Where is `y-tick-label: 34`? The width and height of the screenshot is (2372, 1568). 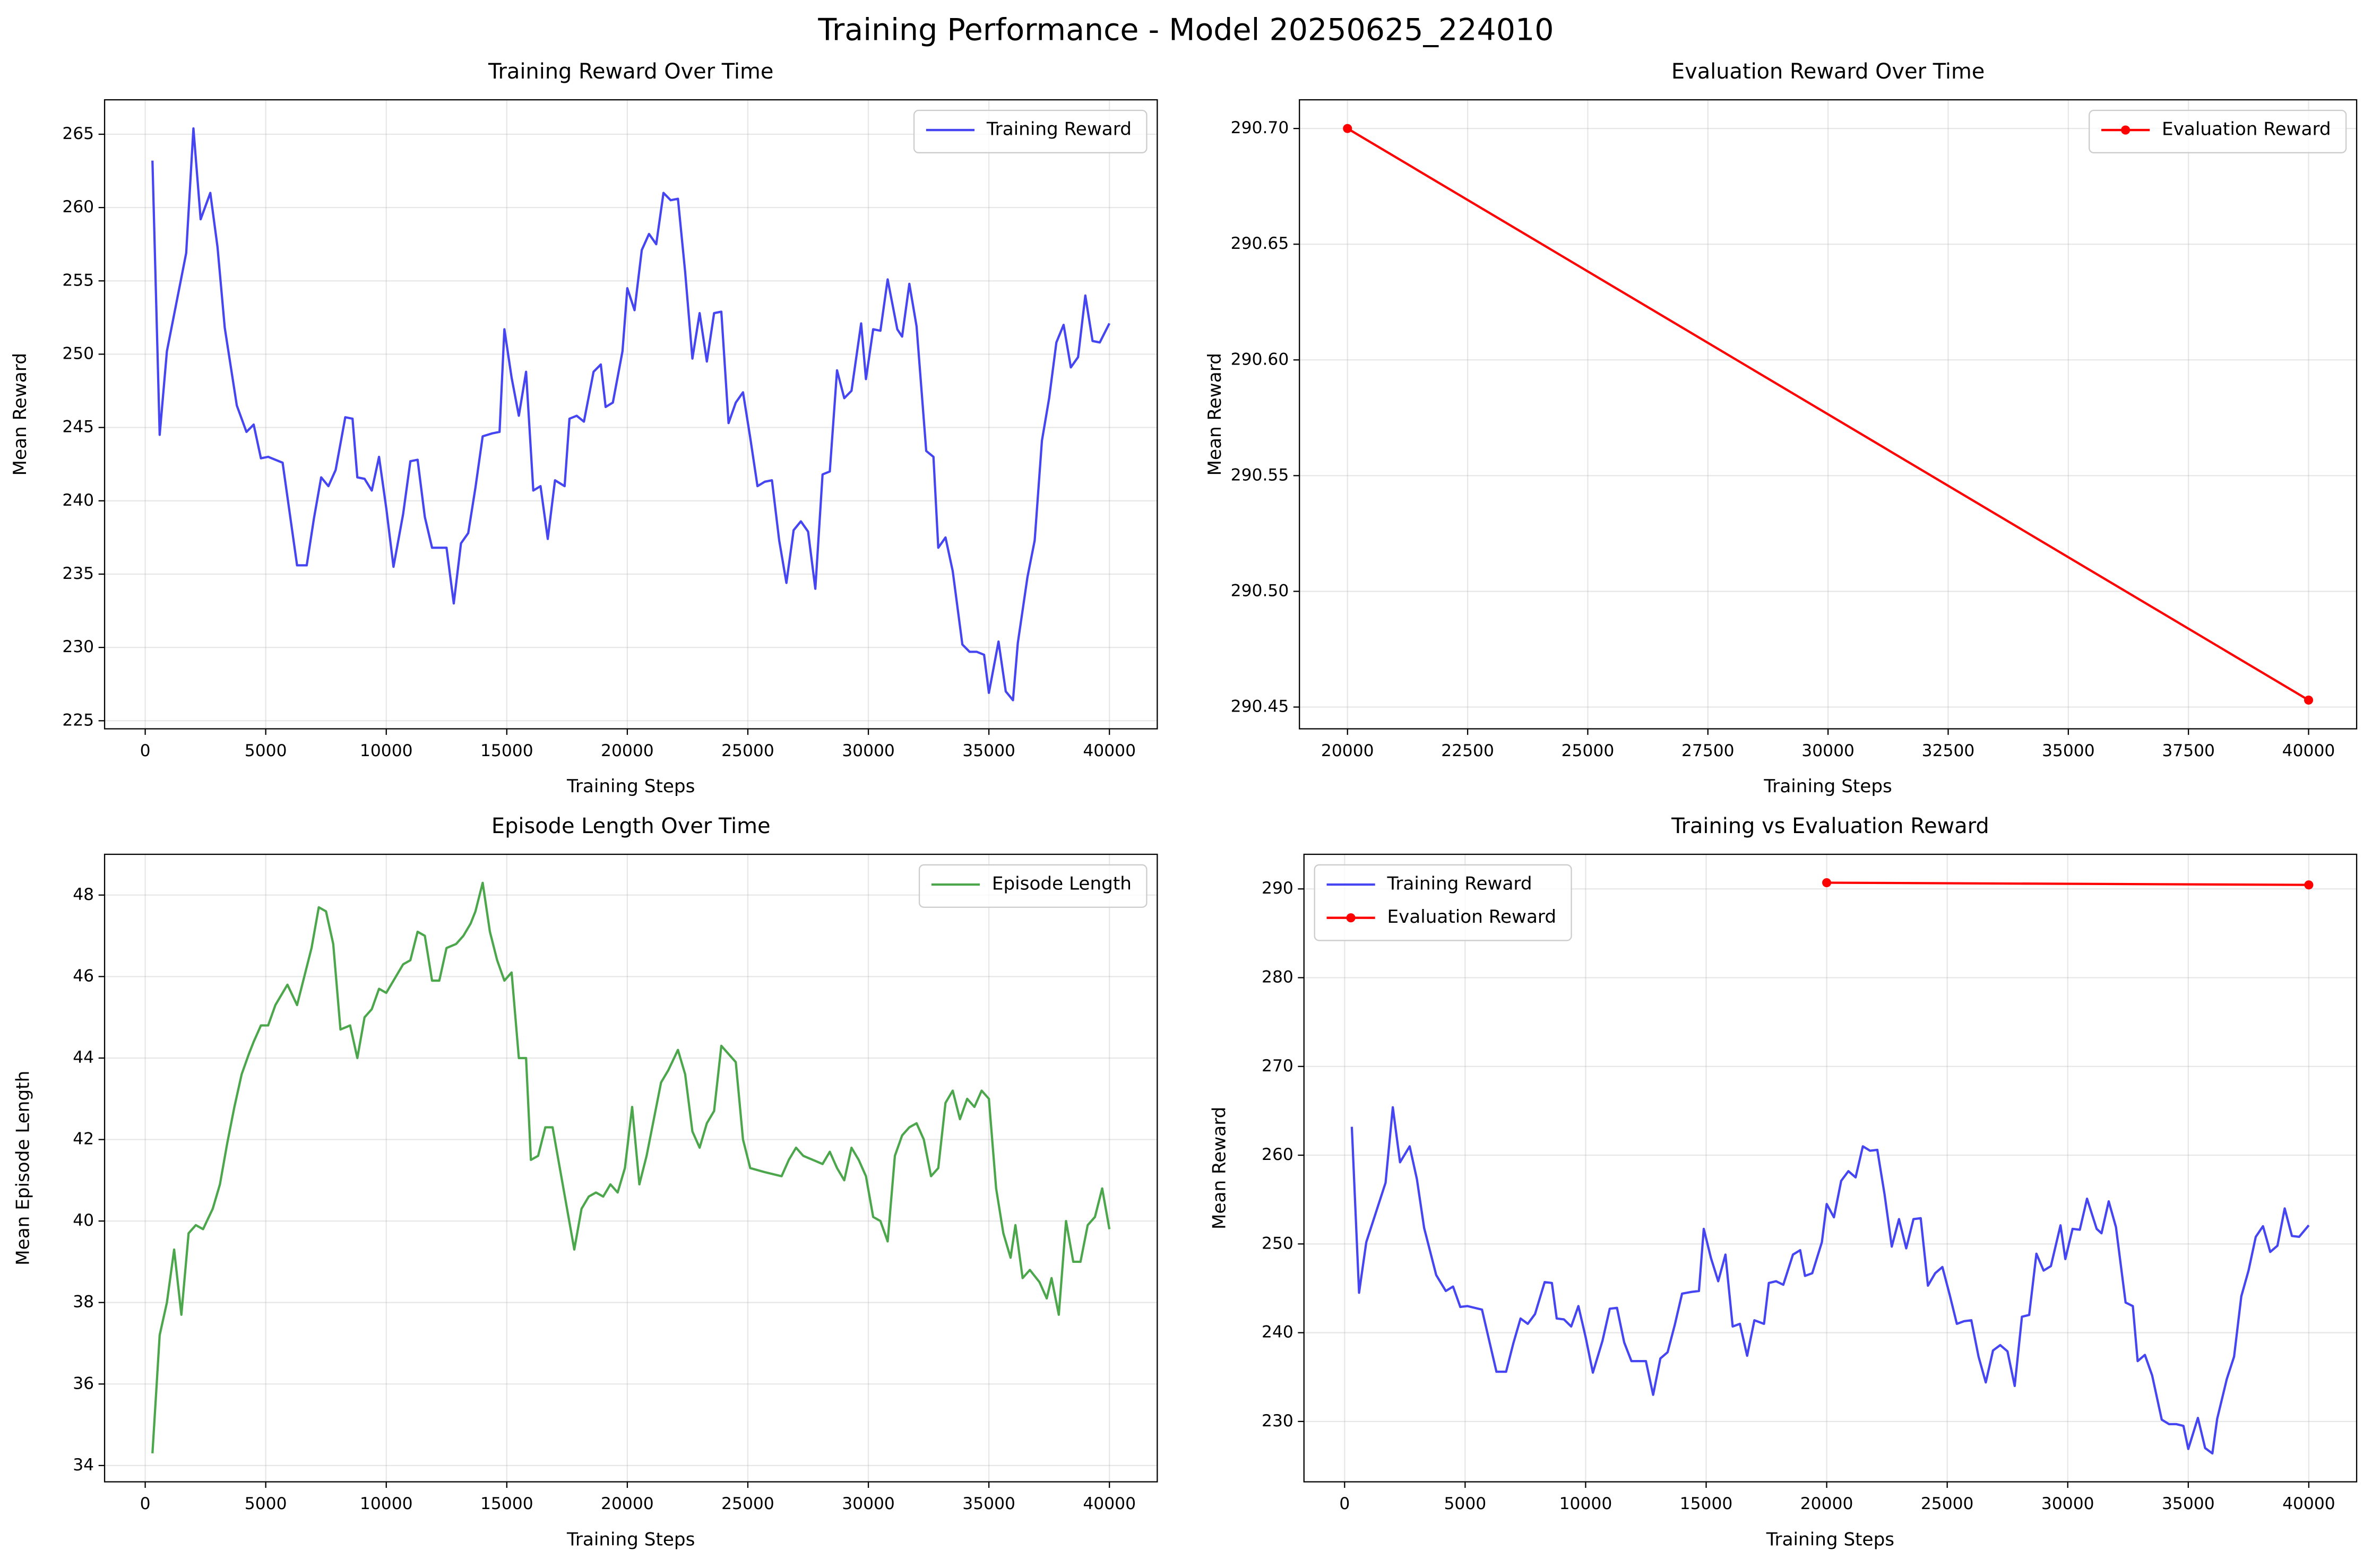
y-tick-label: 34 is located at coordinates (83, 1465).